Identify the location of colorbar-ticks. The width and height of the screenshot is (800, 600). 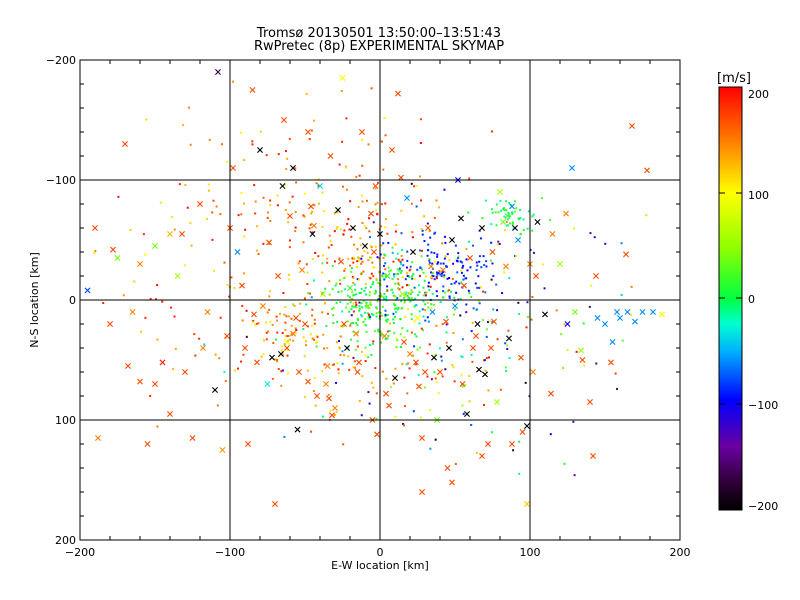
(730, 298).